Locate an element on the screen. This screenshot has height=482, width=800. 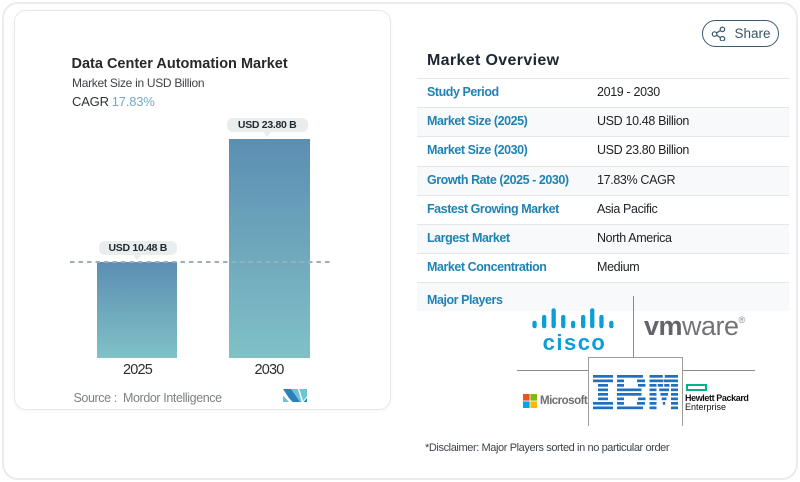
svg-text: cisco is located at coordinates (575, 342).